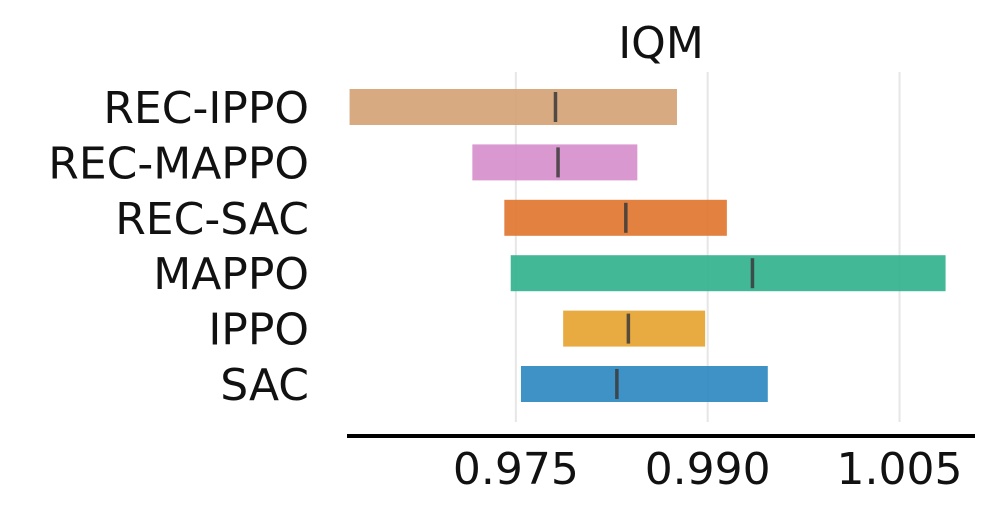  I want to click on interval-bar-sac, so click(644, 384).